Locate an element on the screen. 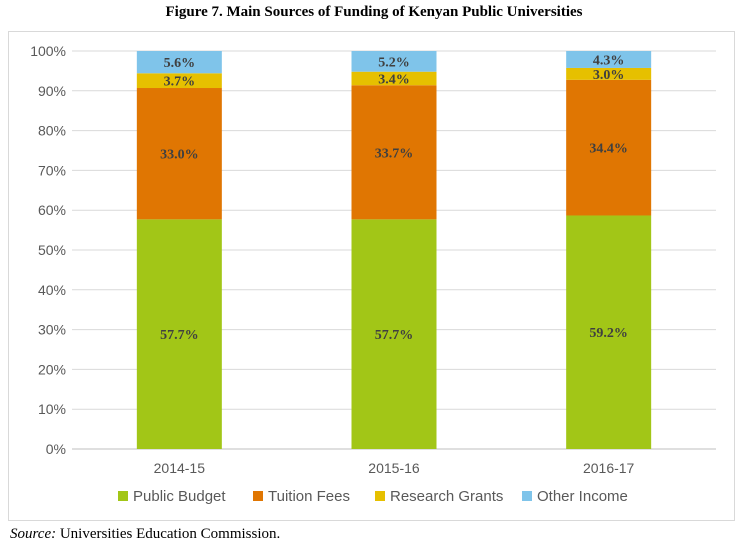 This screenshot has height=555, width=748. data-label: 33.7% is located at coordinates (394, 153).